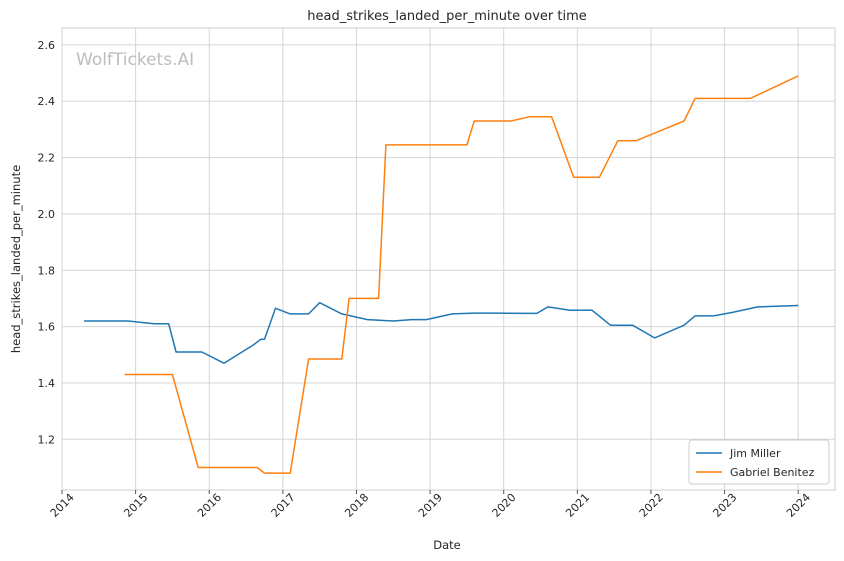  What do you see at coordinates (724, 505) in the screenshot?
I see `x-tick-label: 2023` at bounding box center [724, 505].